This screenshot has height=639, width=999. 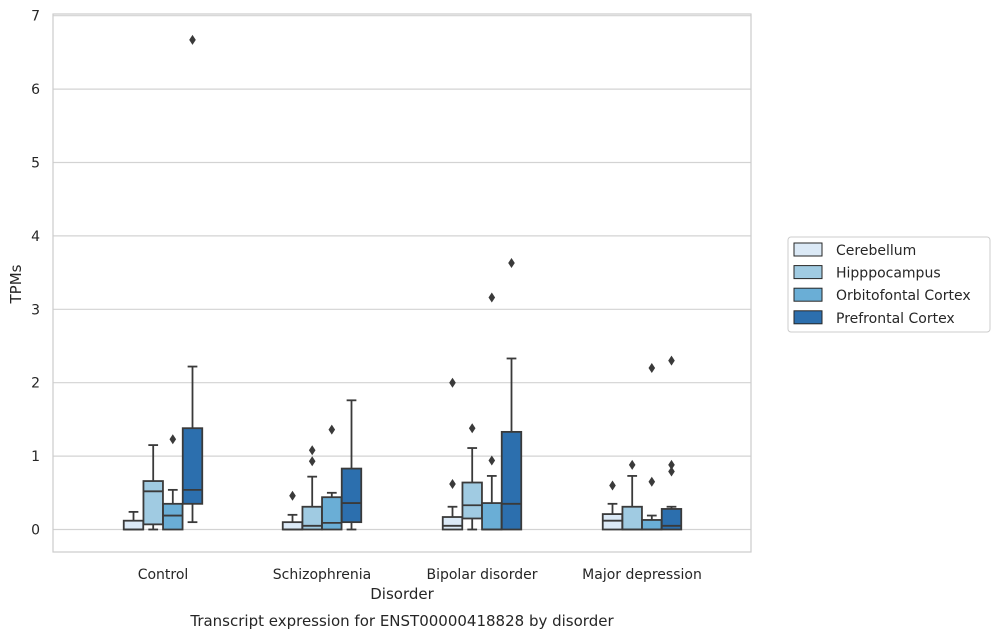 What do you see at coordinates (35, 457) in the screenshot?
I see `y-tick-label: 1` at bounding box center [35, 457].